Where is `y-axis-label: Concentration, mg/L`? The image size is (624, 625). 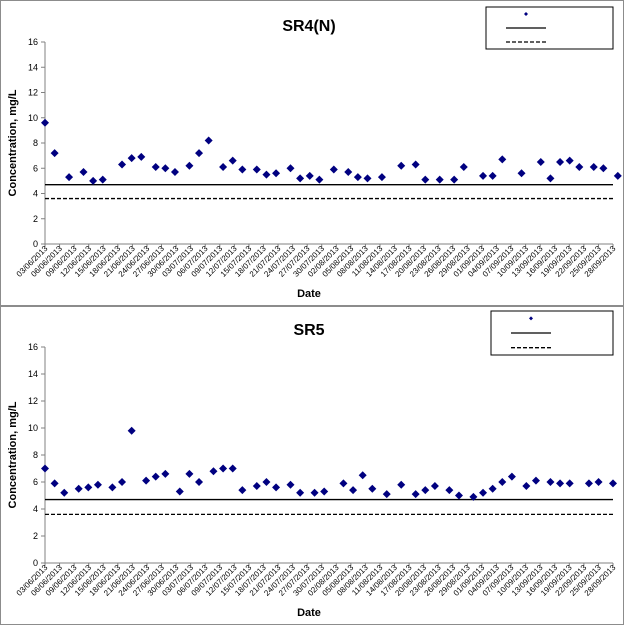 y-axis-label: Concentration, mg/L is located at coordinates (13, 142).